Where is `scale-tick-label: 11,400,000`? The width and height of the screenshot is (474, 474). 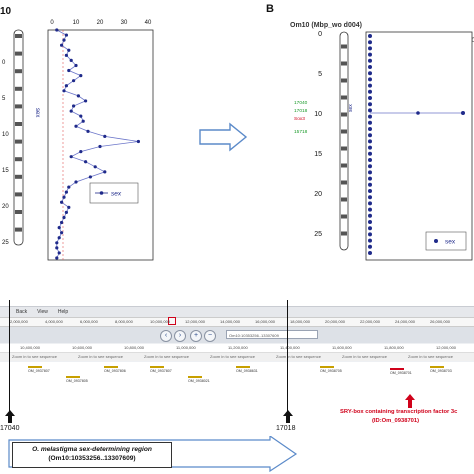
scale-tick-label: 11,400,000 is located at coordinates (290, 347).